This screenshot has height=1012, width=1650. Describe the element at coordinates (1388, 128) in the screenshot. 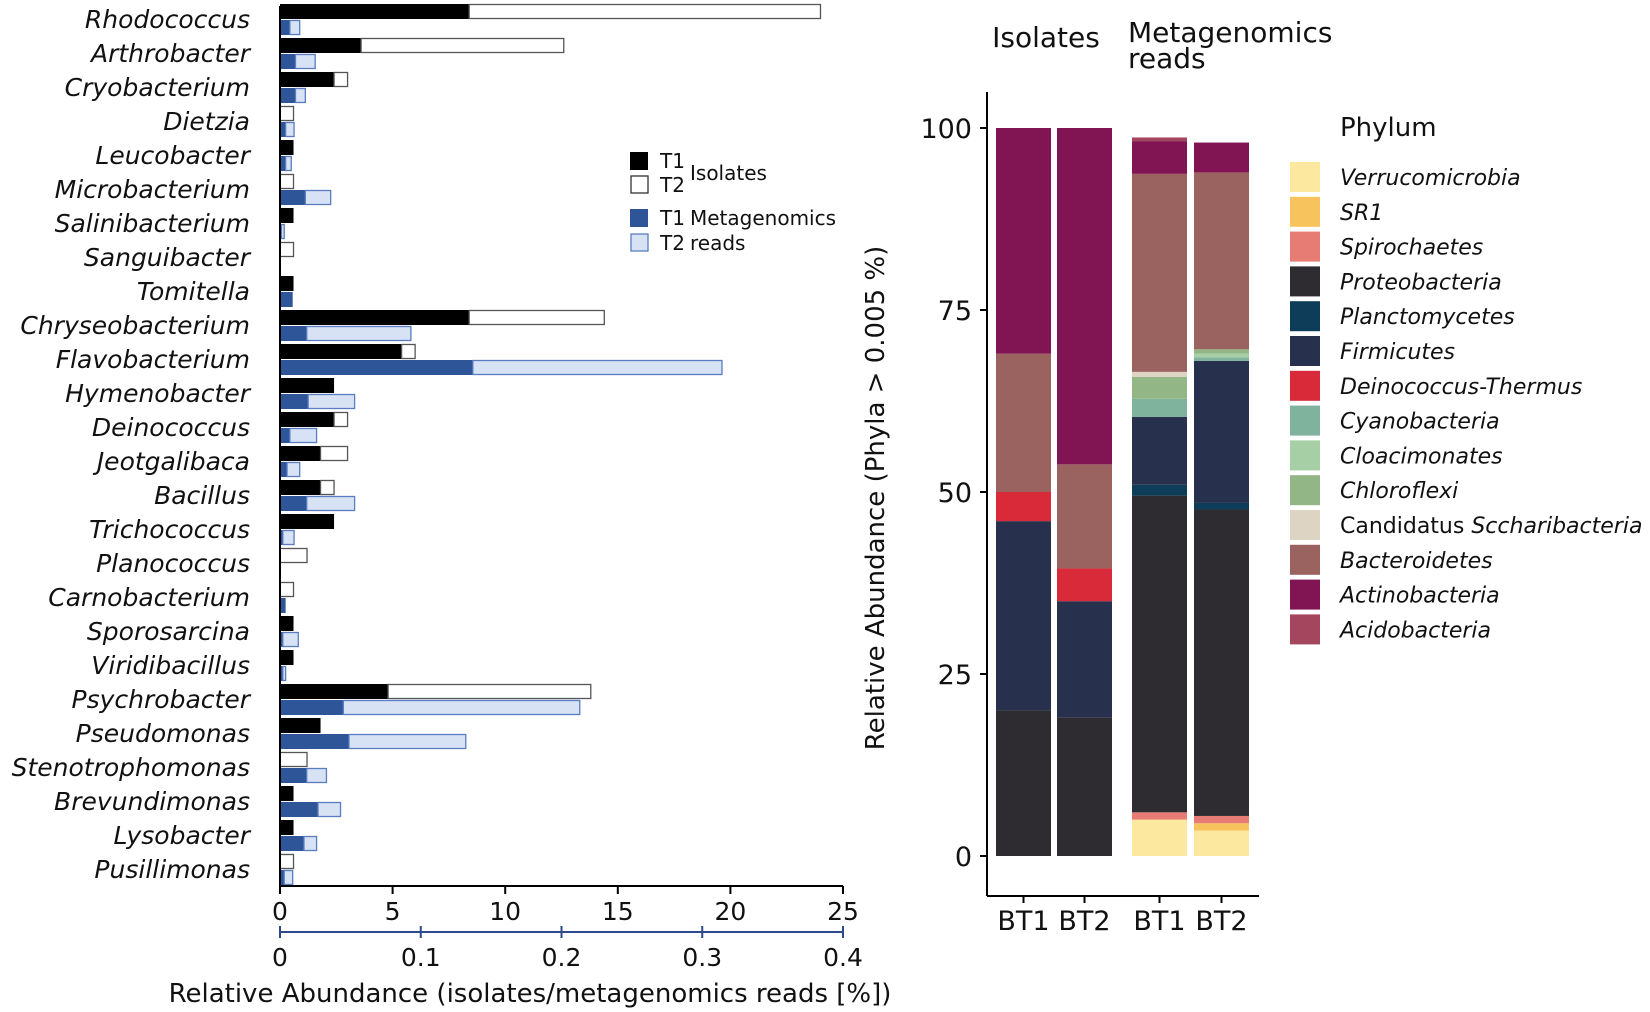

I see `legend-title: Phylum` at that location.